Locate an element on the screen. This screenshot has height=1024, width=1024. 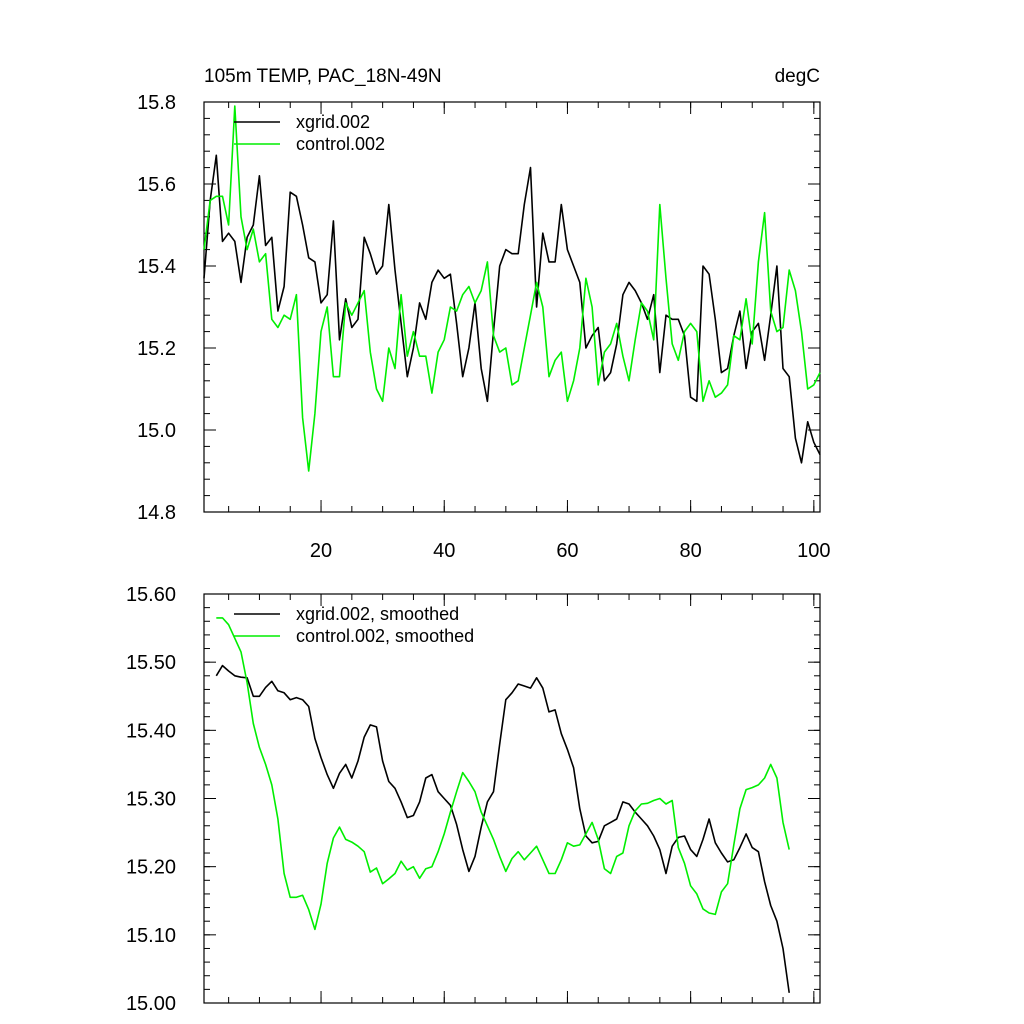
legend-label: xgrid.002 is located at coordinates (333, 122).